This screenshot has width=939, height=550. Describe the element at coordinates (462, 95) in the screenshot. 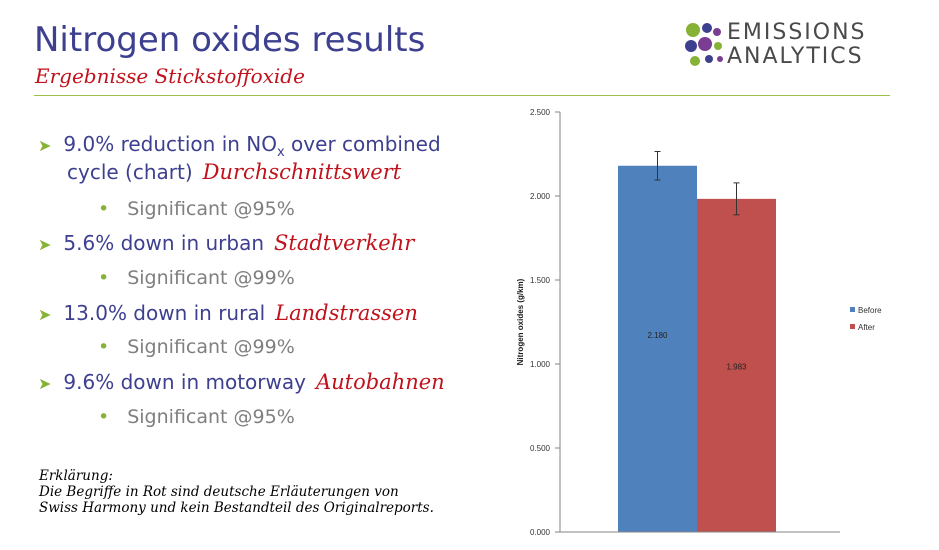

I see `title-divider` at that location.